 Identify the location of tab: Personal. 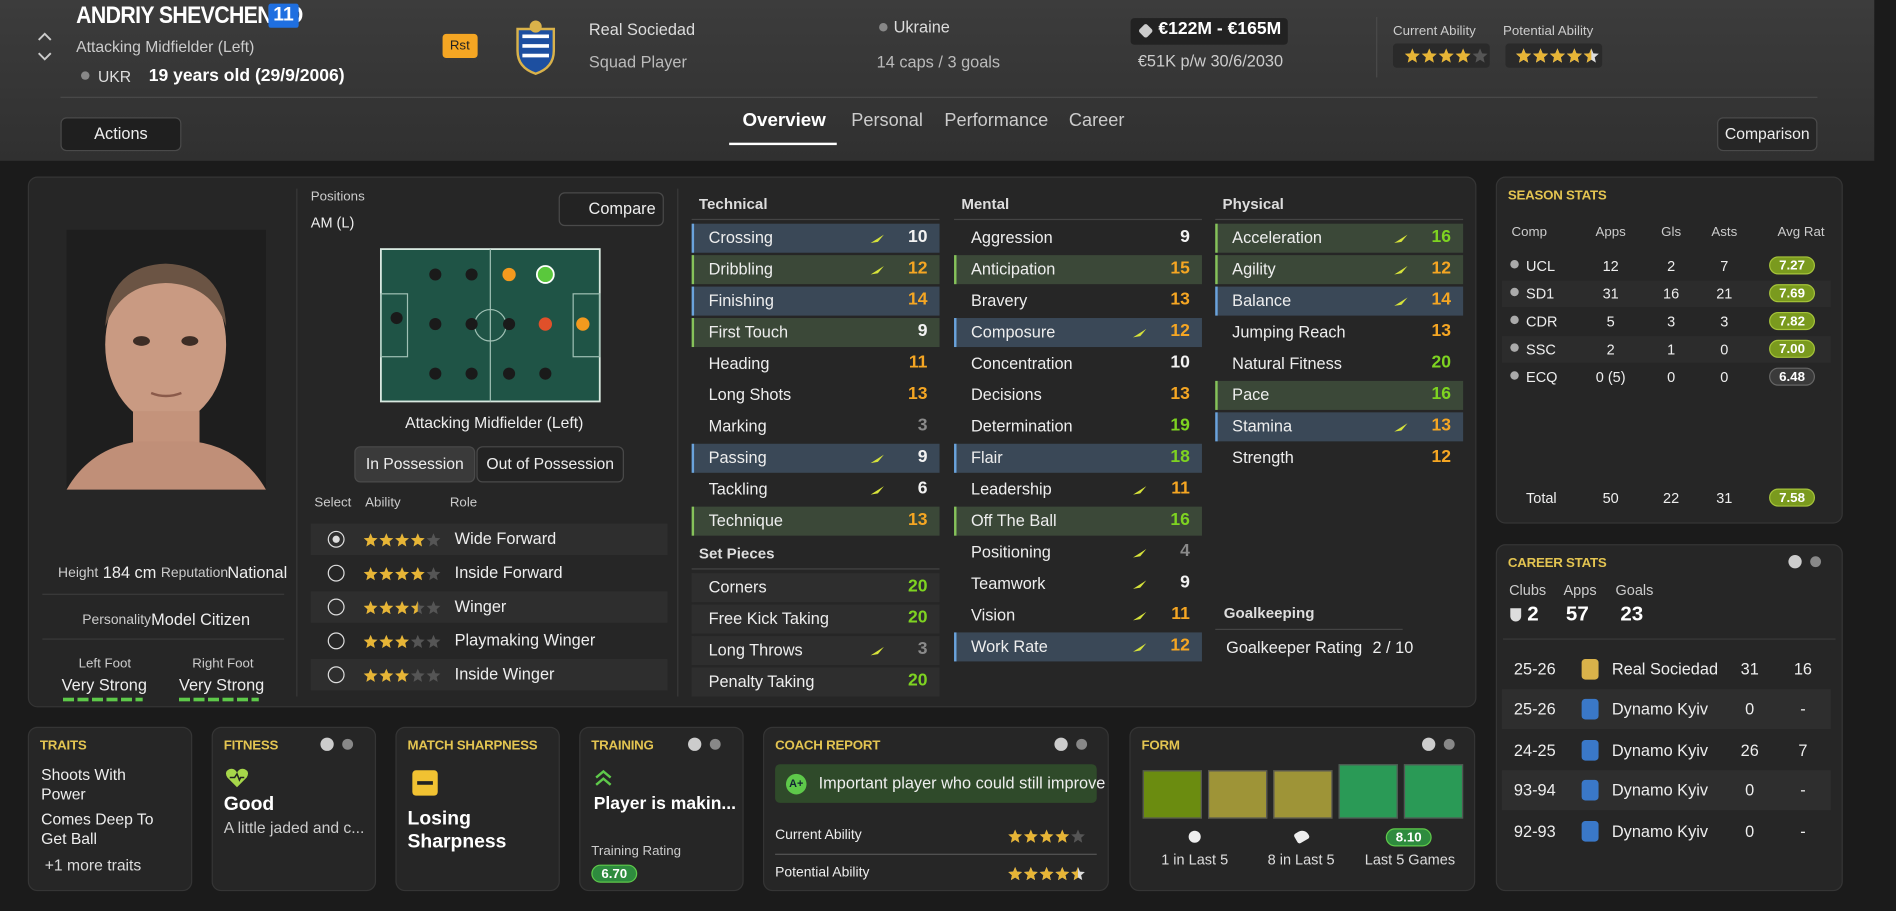
(887, 120).